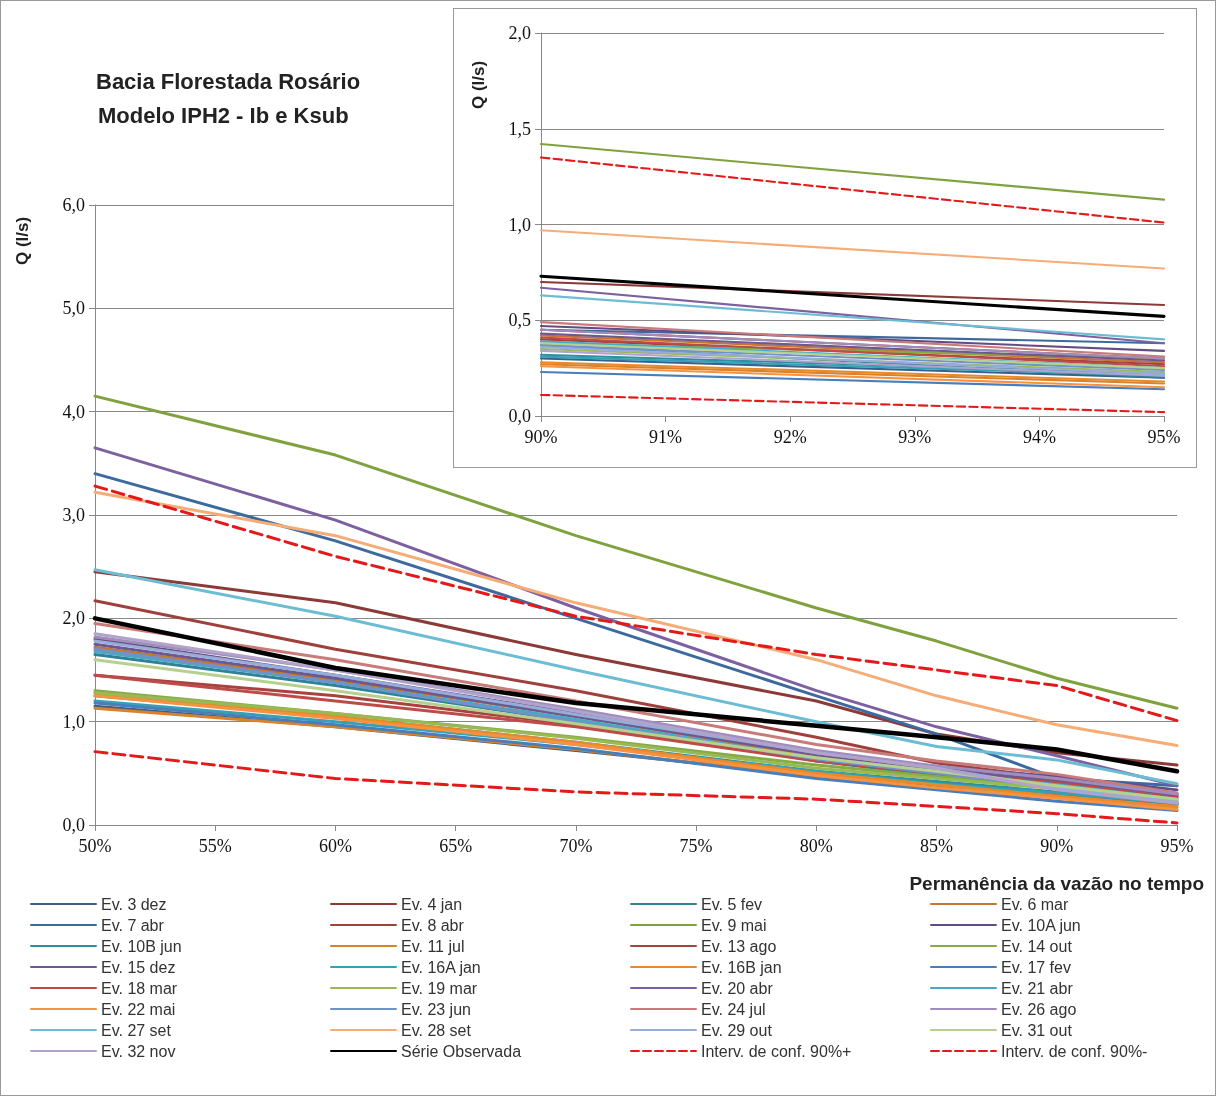  I want to click on y-tick-label: 3,0, so click(73, 515).